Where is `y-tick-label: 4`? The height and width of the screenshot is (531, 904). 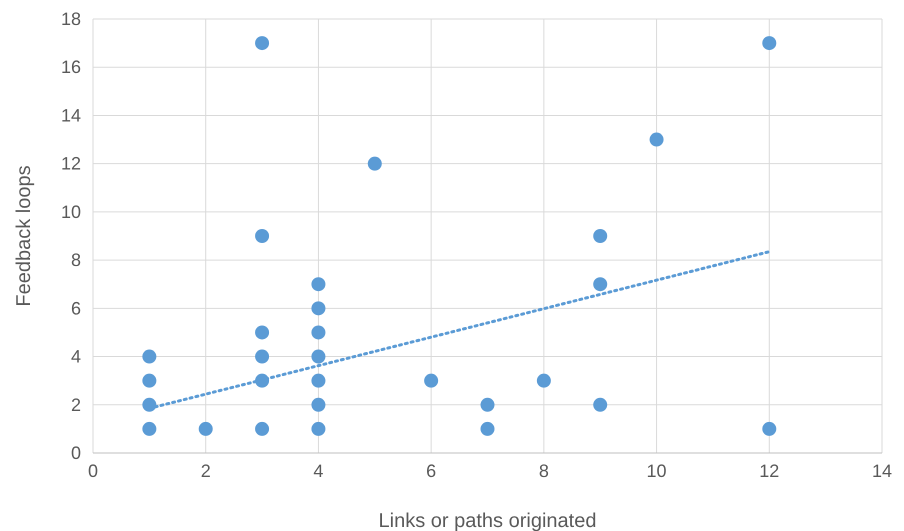
y-tick-label: 4 is located at coordinates (75, 356).